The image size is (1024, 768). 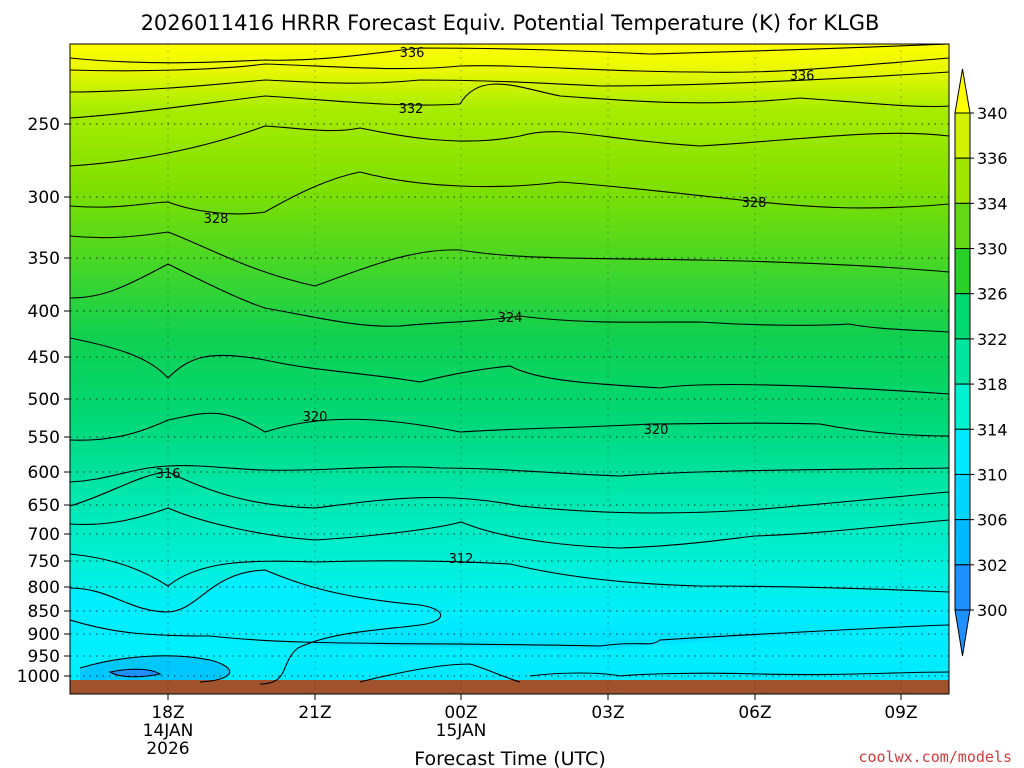 I want to click on y-tick-label: 350, so click(x=44, y=259).